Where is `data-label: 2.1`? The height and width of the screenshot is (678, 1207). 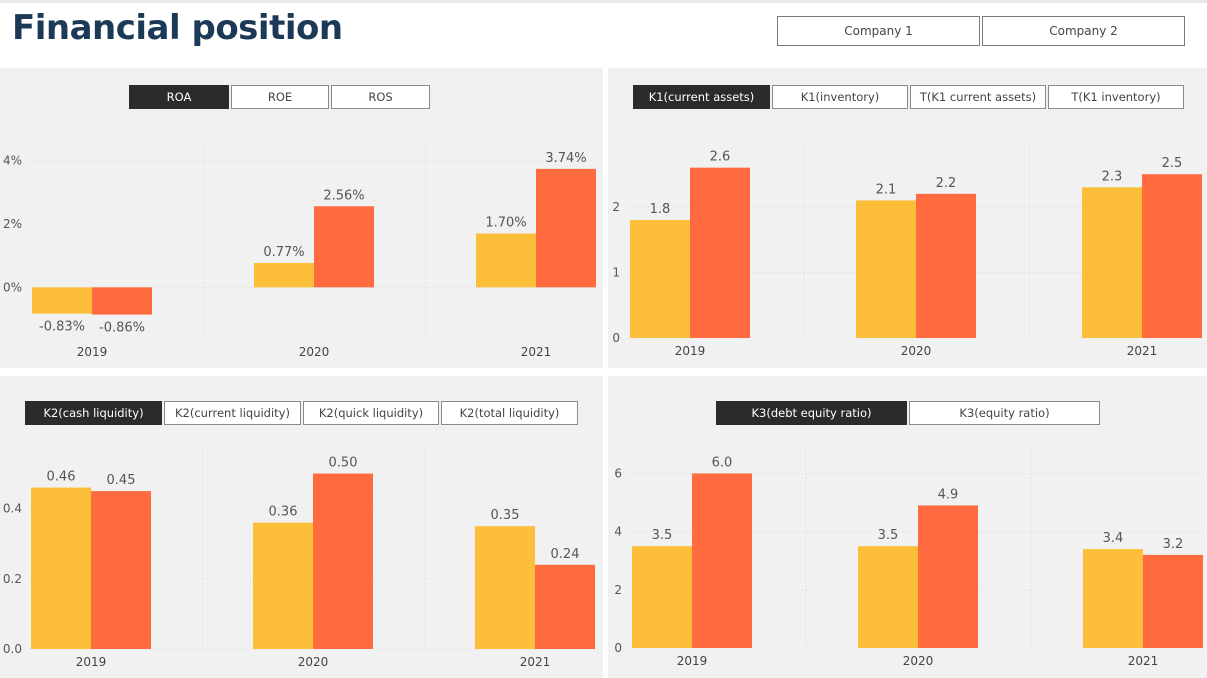 data-label: 2.1 is located at coordinates (886, 189).